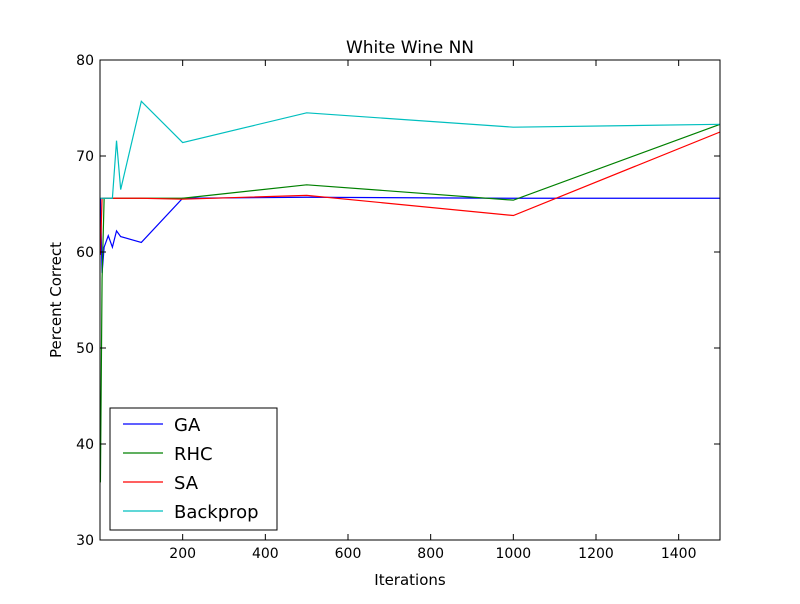 The image size is (800, 604). Describe the element at coordinates (85, 157) in the screenshot. I see `y-tick-label: 70` at that location.